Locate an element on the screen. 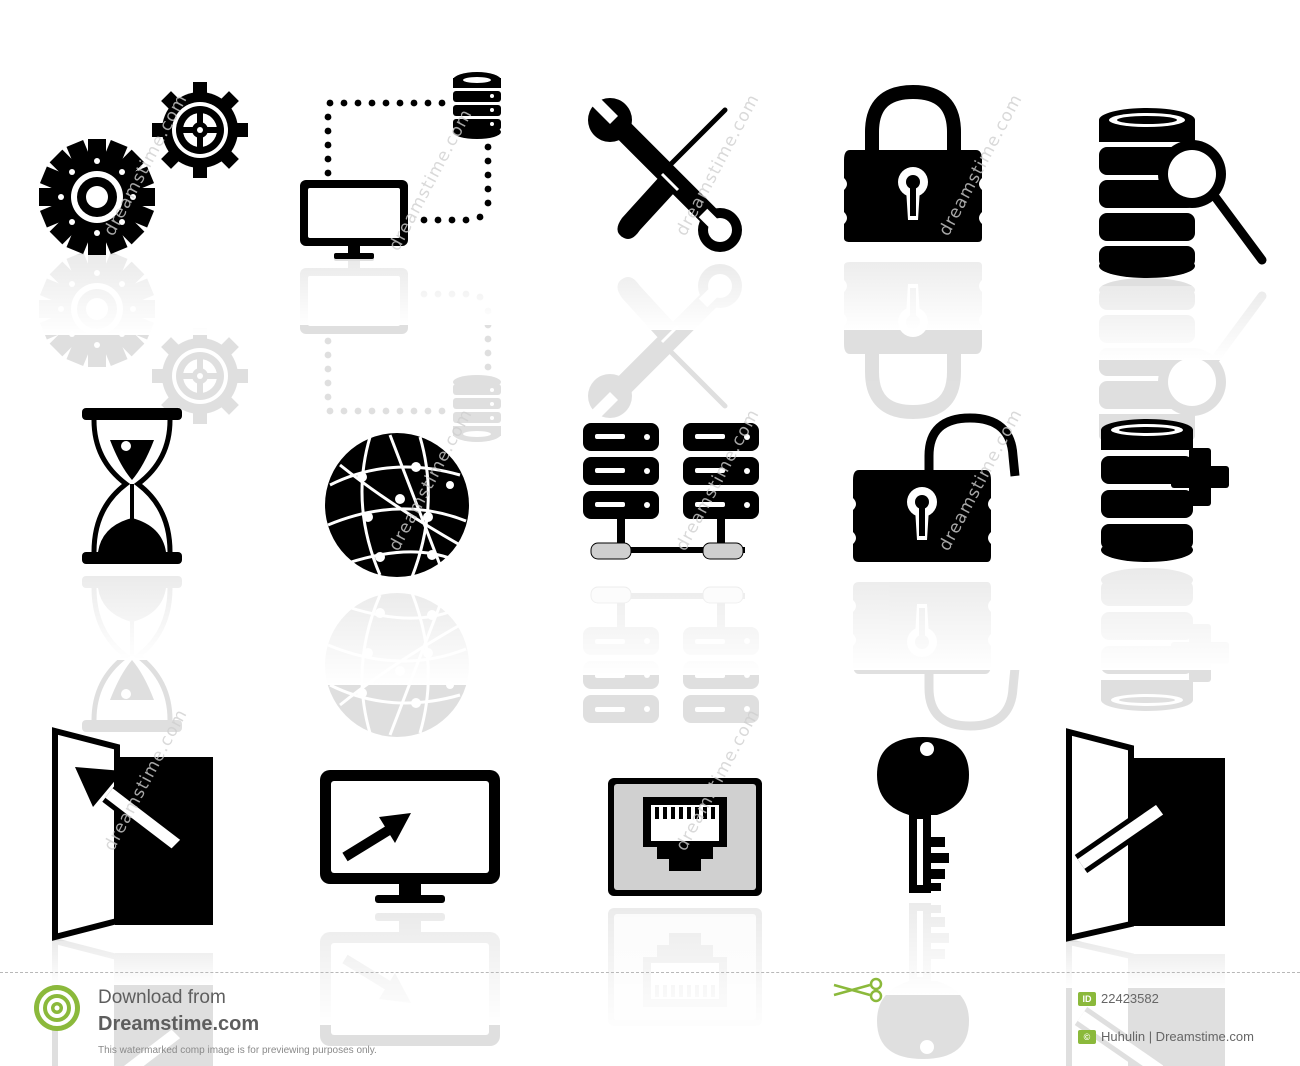 This screenshot has width=1300, height=1066. scissors-icon is located at coordinates (858, 990).